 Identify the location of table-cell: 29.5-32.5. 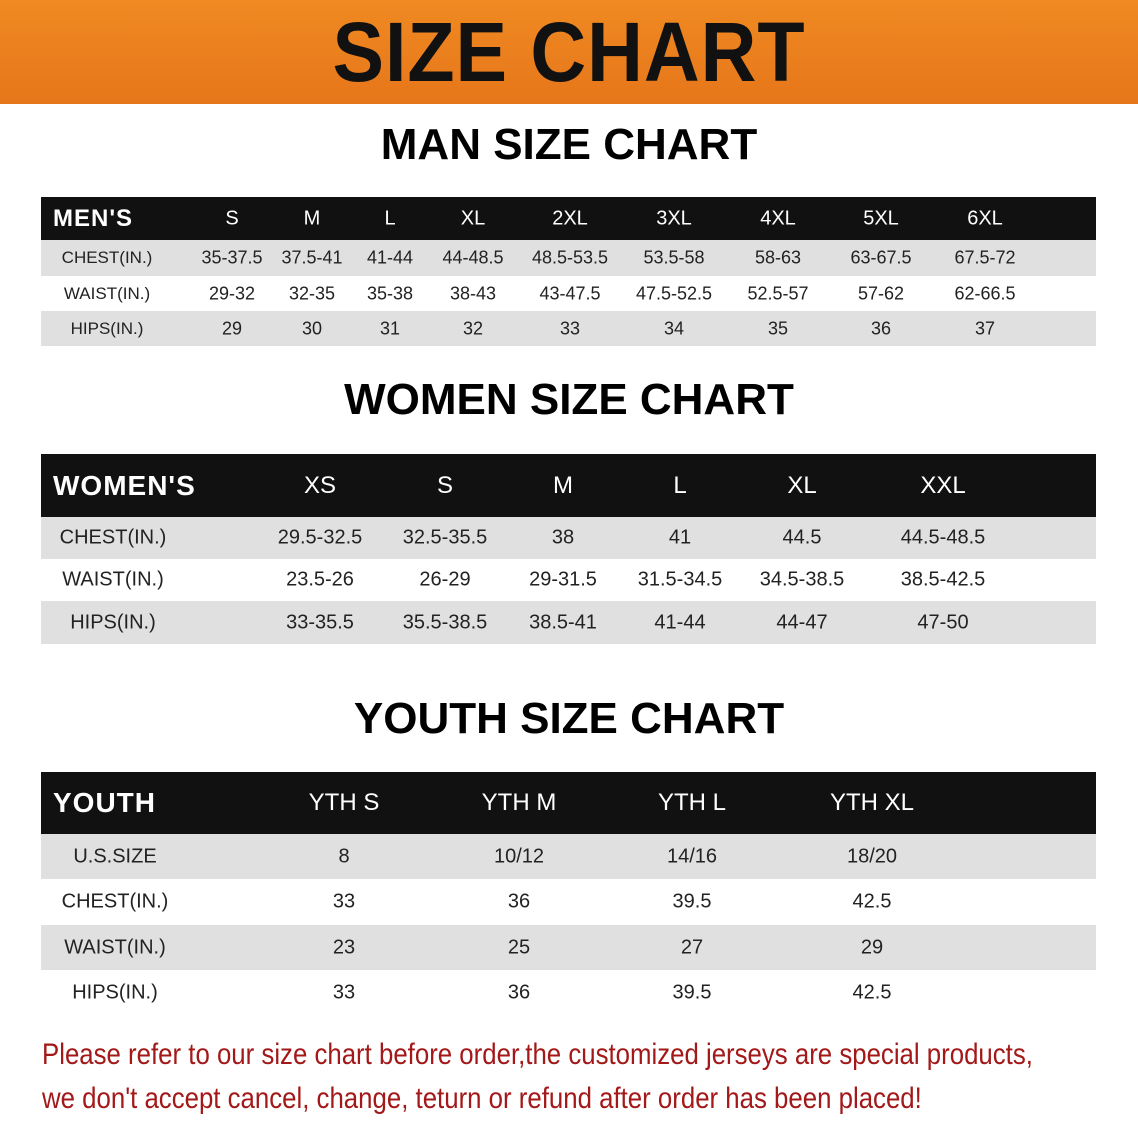
(320, 537).